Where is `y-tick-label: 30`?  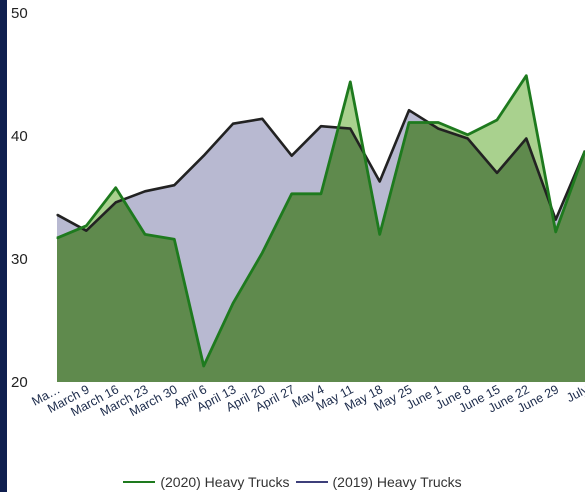 y-tick-label: 30 is located at coordinates (19, 259).